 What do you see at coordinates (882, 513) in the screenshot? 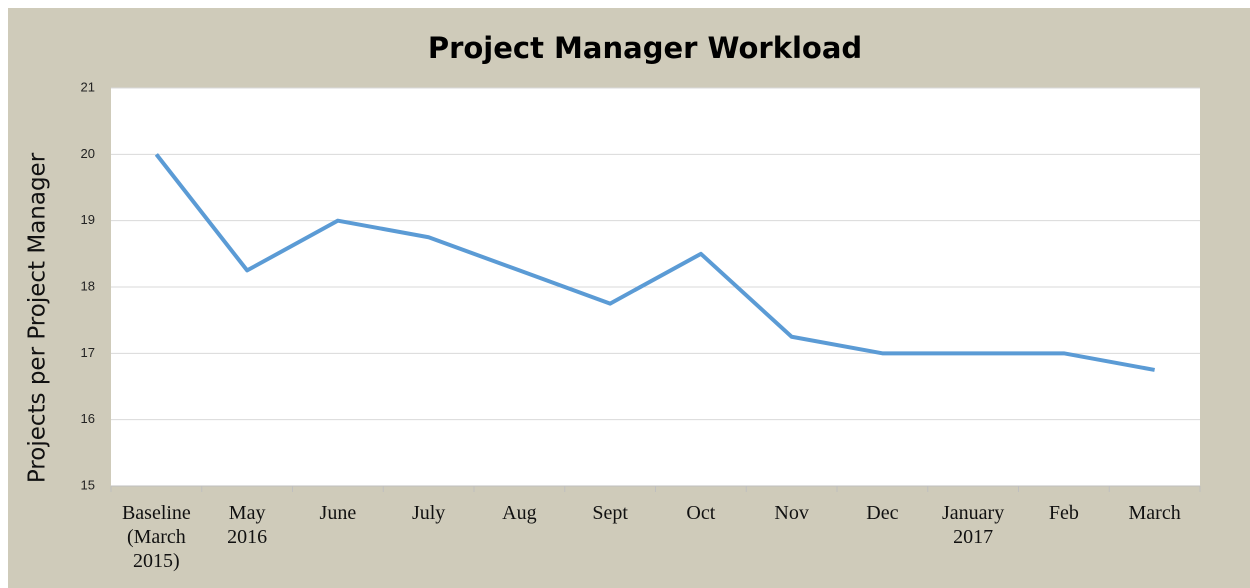
I see `x-tick-label: Dec` at bounding box center [882, 513].